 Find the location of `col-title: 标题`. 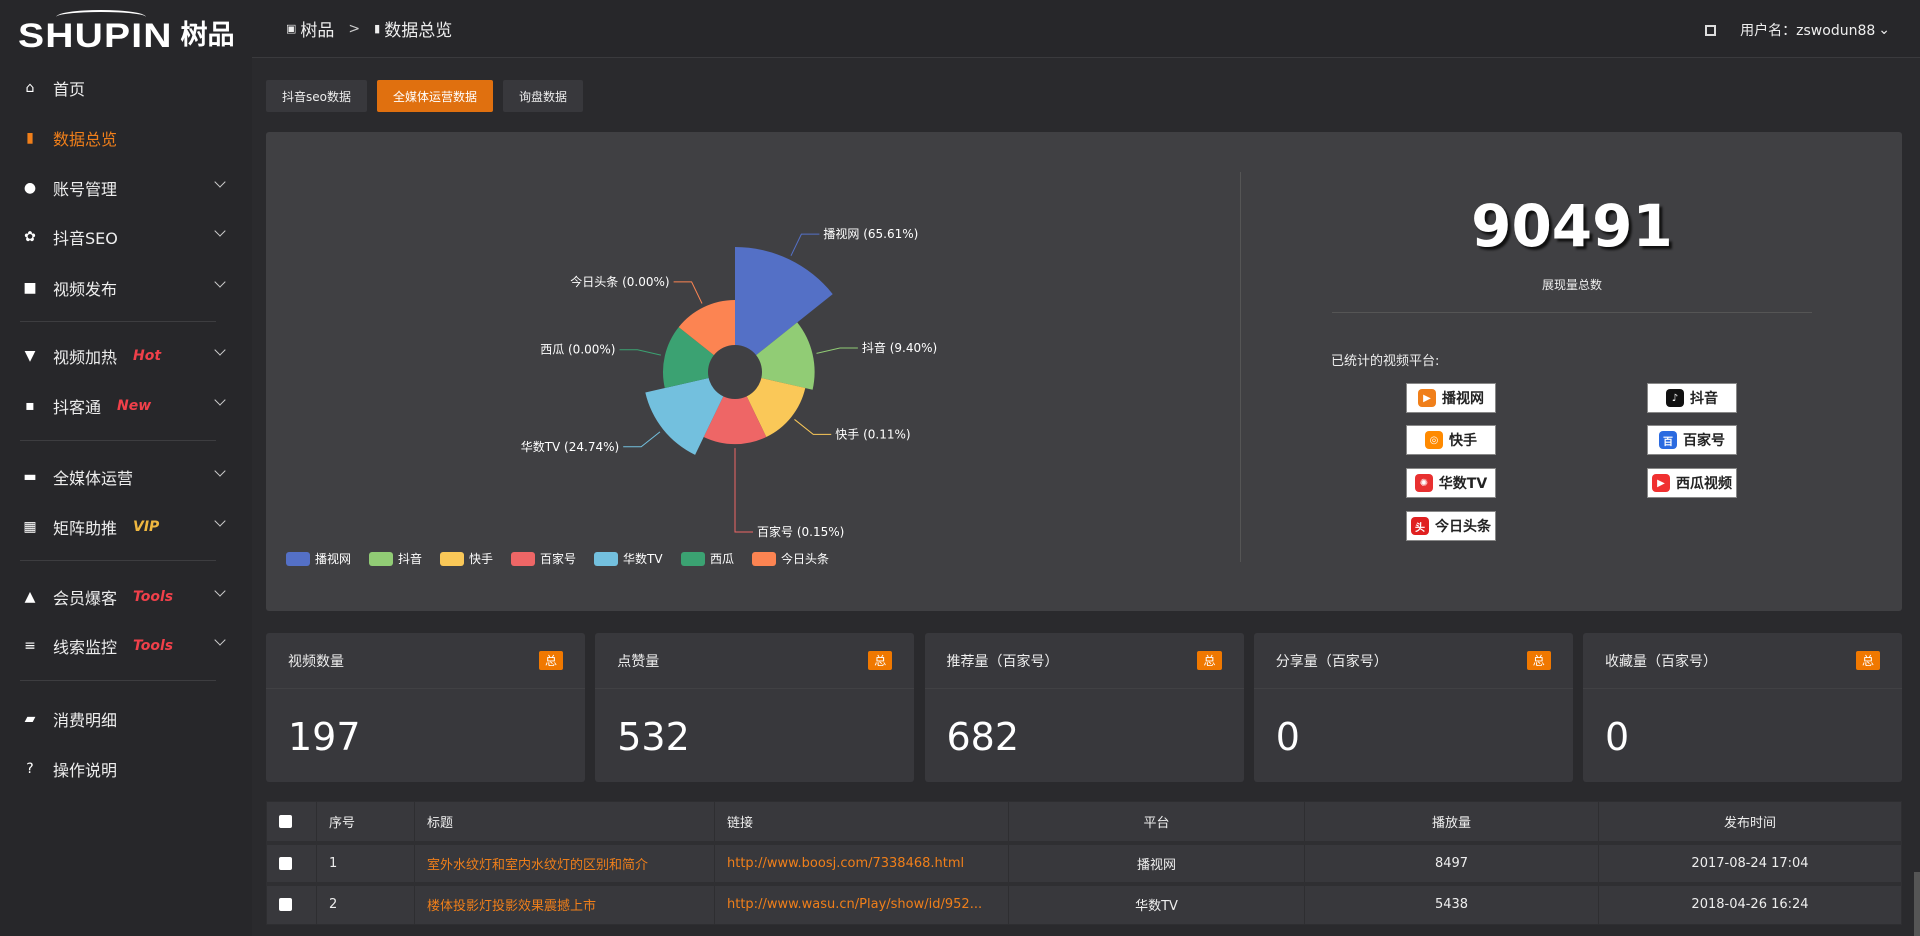

col-title: 标题 is located at coordinates (564, 822).